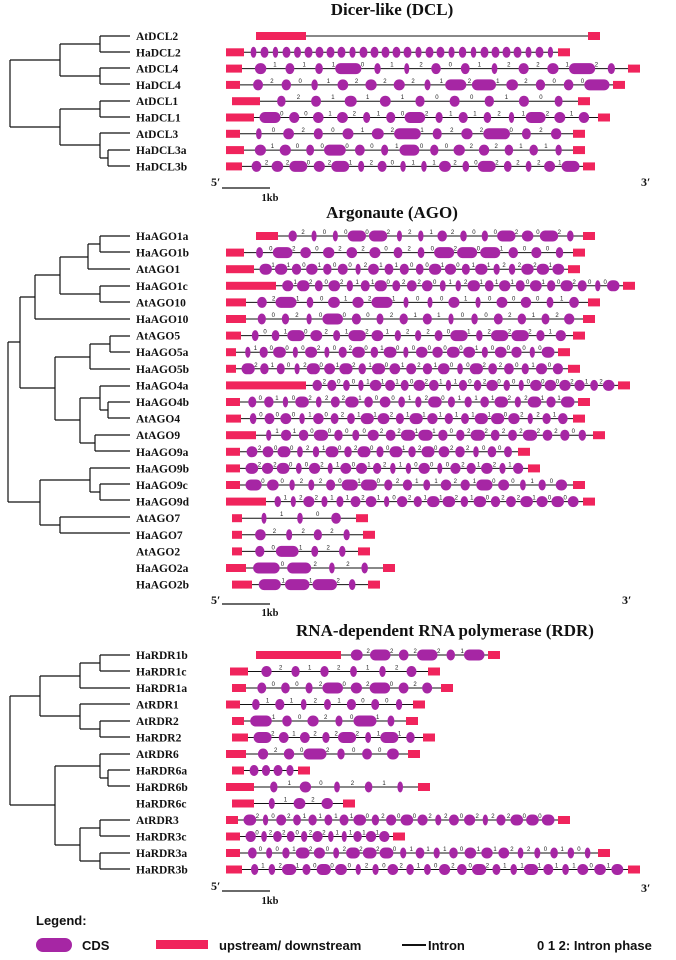 Image resolution: width=676 pixels, height=960 pixels. Describe the element at coordinates (158, 337) in the screenshot. I see `gene-label: AtAGO5` at that location.